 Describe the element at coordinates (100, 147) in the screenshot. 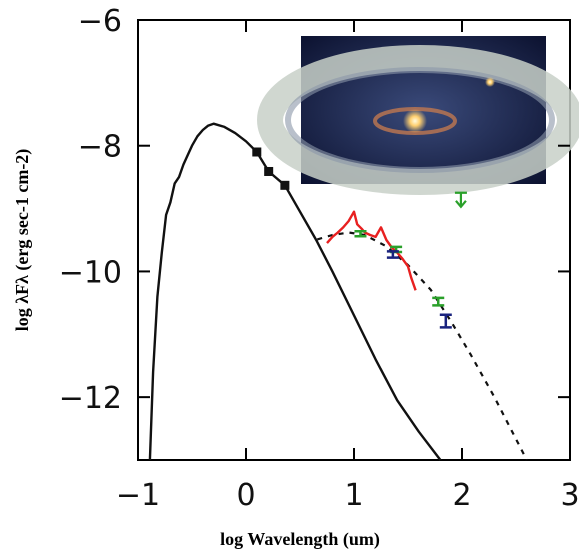

I see `y-tick-label: −8` at that location.